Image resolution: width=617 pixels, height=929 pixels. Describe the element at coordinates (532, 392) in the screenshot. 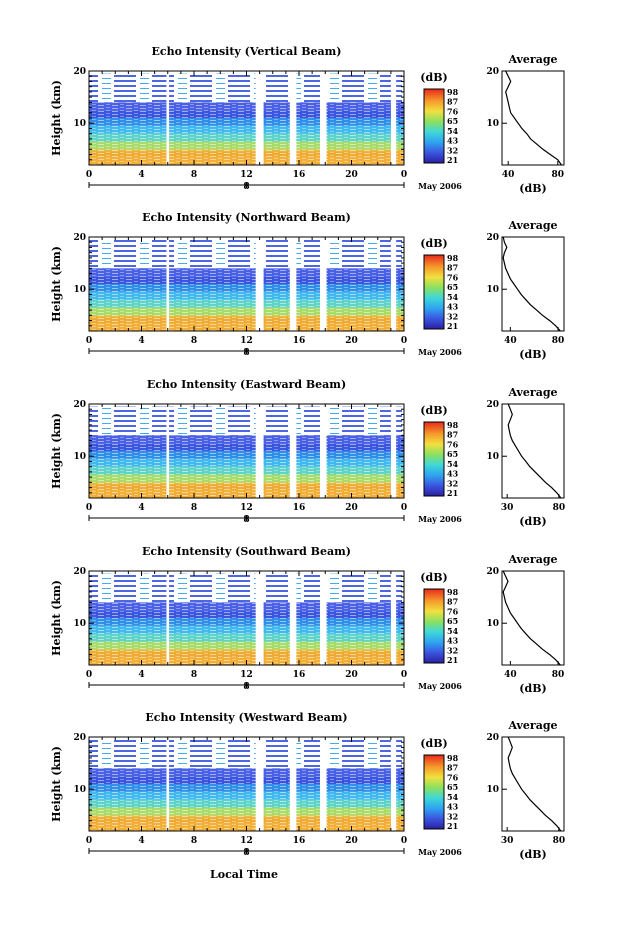

I see `profile-title: Average` at that location.